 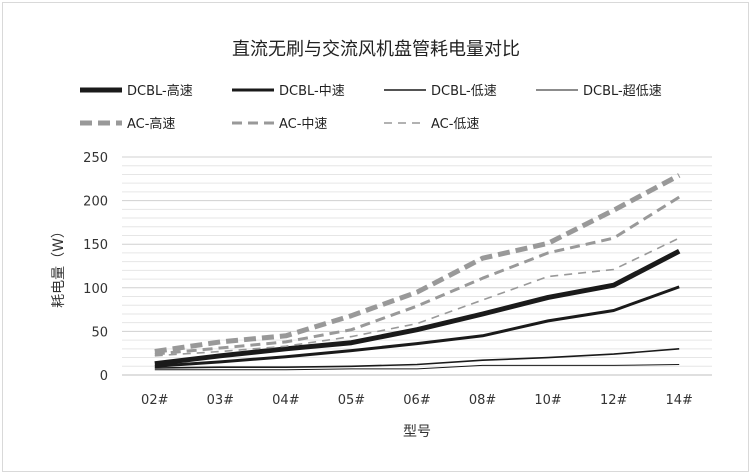 I want to click on legend-item: DCBL-高速, so click(x=136, y=91).